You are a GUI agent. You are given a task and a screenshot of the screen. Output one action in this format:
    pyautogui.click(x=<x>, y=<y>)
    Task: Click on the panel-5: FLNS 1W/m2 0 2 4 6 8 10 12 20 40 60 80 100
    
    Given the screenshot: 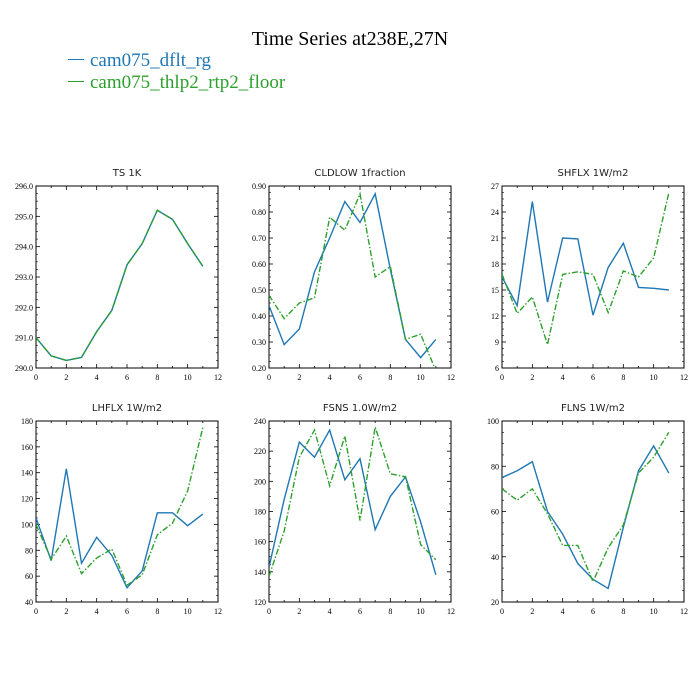 What is the action you would take?
    pyautogui.click(x=587, y=509)
    